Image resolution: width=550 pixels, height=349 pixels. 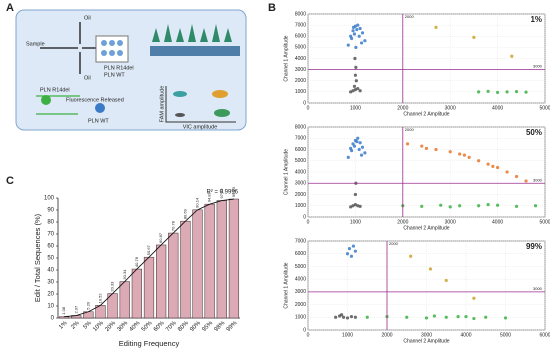 What do you see at coordinates (50, 247) in the screenshot?
I see `y-tick-label: 60` at bounding box center [50, 247].